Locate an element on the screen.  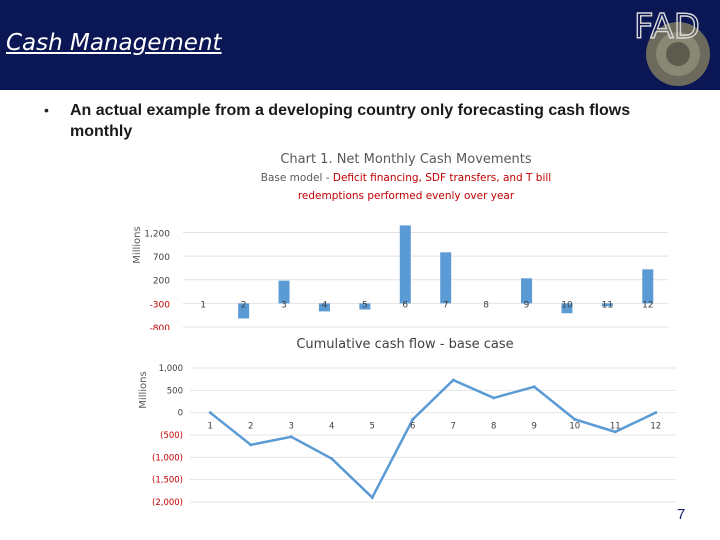
chart1-x-tick-label: 5 is located at coordinates (365, 305).